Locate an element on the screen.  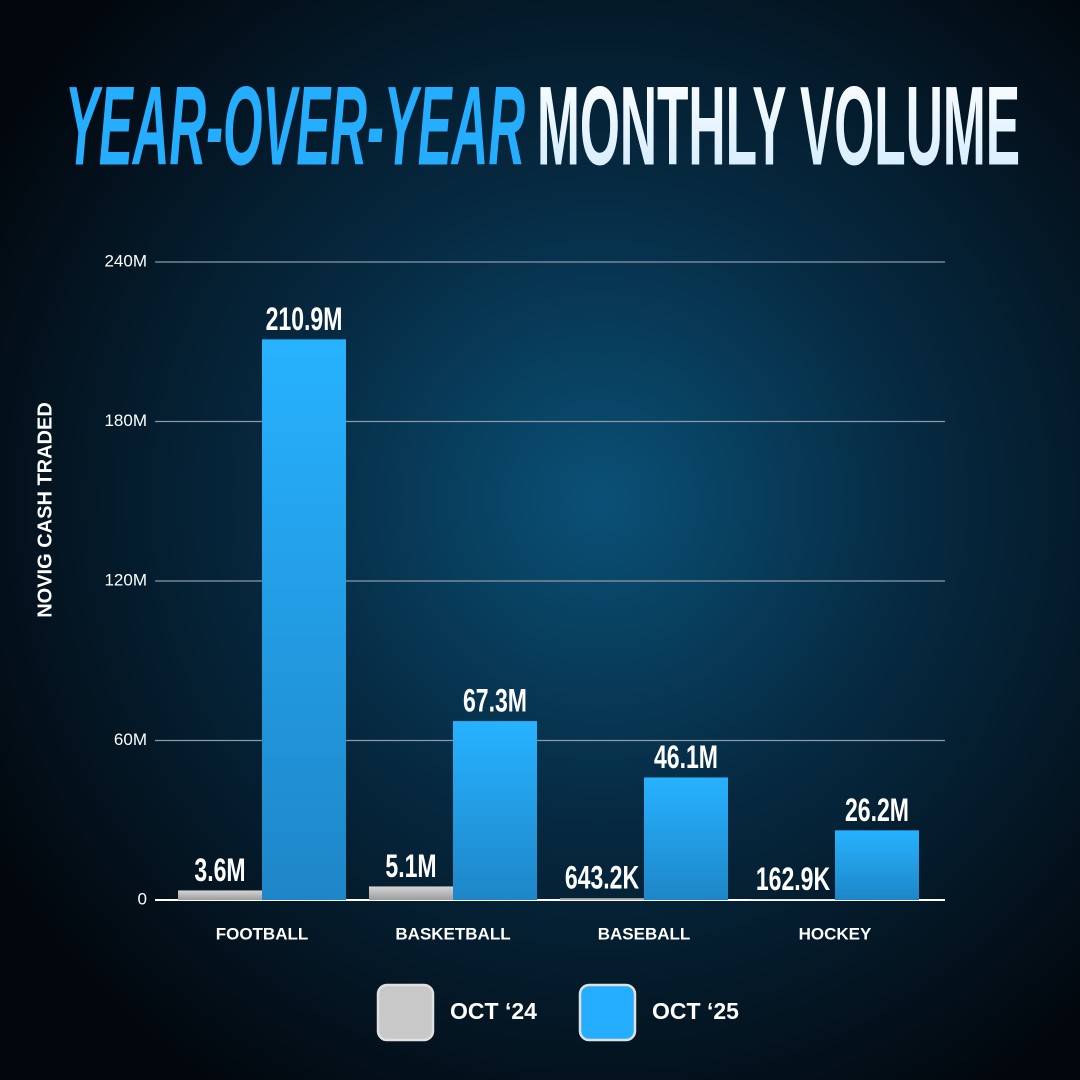
legend: OCT ‘24 OCT ‘25 is located at coordinates (557, 1012).